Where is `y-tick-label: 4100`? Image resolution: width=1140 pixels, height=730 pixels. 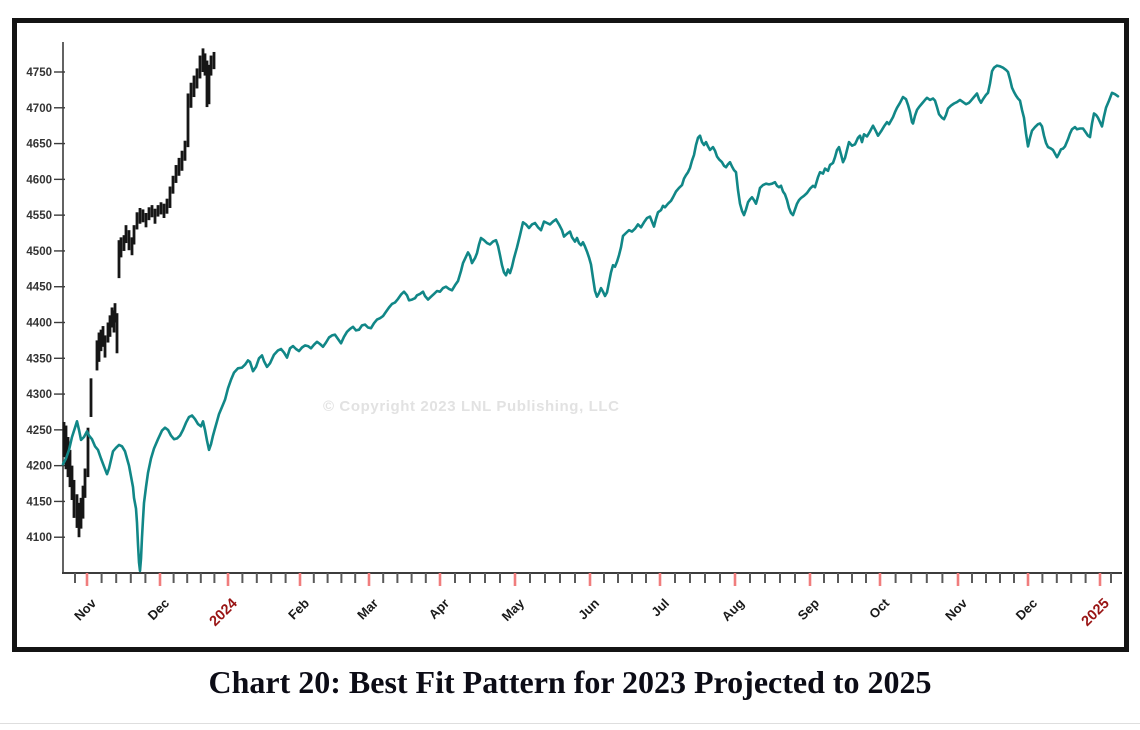
y-tick-label: 4100 is located at coordinates (39, 538).